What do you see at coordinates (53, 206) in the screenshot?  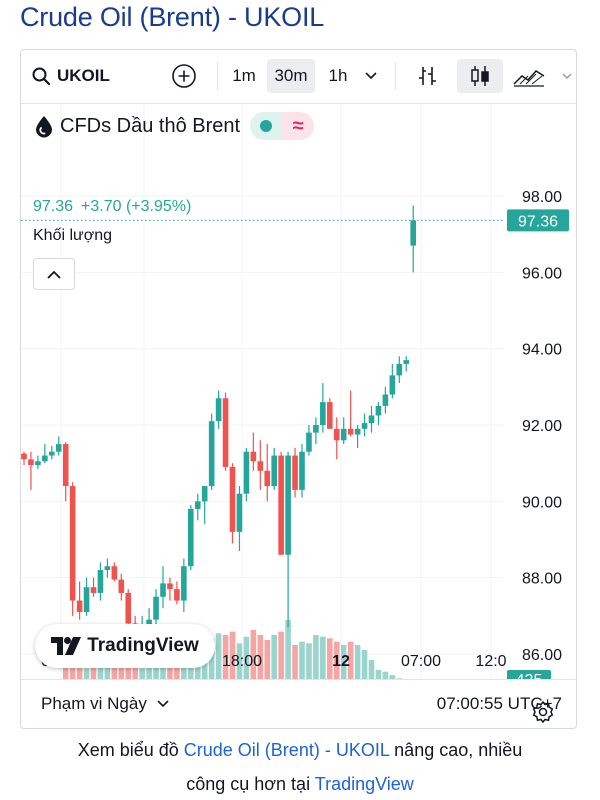 I see `legend-price: 97.36` at bounding box center [53, 206].